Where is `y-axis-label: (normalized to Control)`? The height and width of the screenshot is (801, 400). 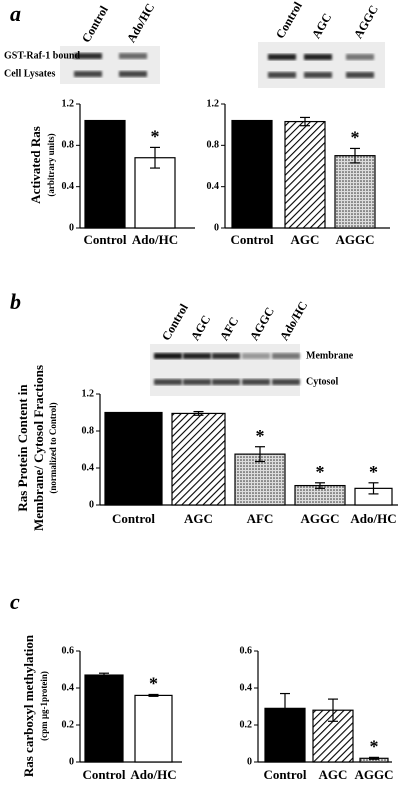 y-axis-label: (normalized to Control) is located at coordinates (53, 447).